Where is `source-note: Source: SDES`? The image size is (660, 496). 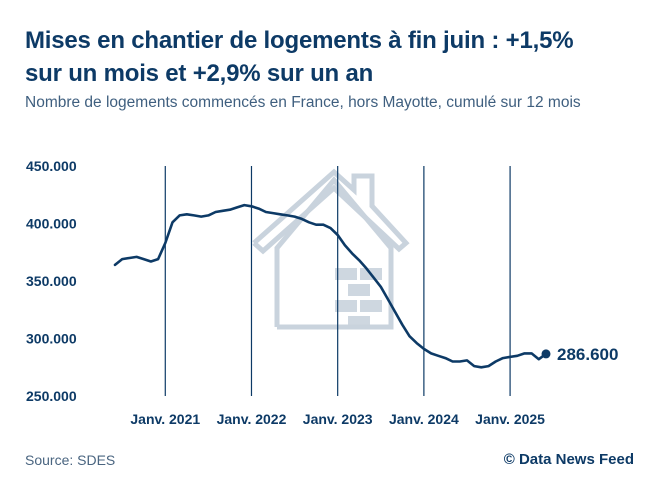
source-note: Source: SDES is located at coordinates (70, 460).